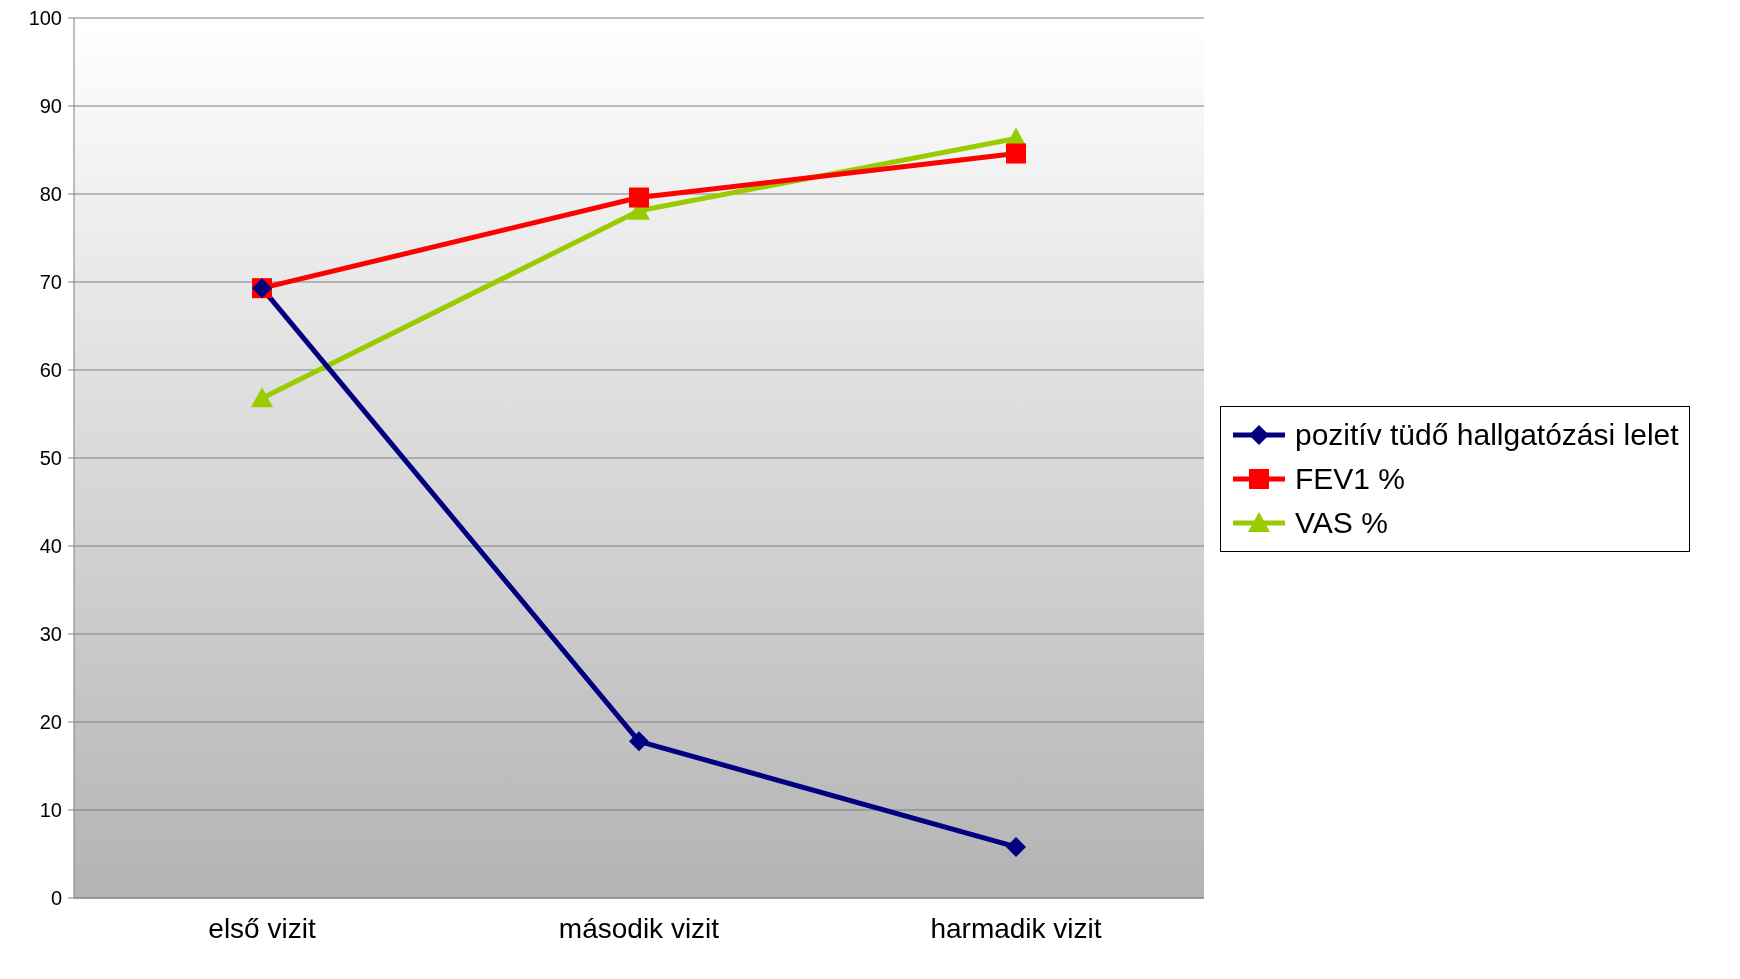  Describe the element at coordinates (1350, 479) in the screenshot. I see `legend-label: FEV1 %` at that location.